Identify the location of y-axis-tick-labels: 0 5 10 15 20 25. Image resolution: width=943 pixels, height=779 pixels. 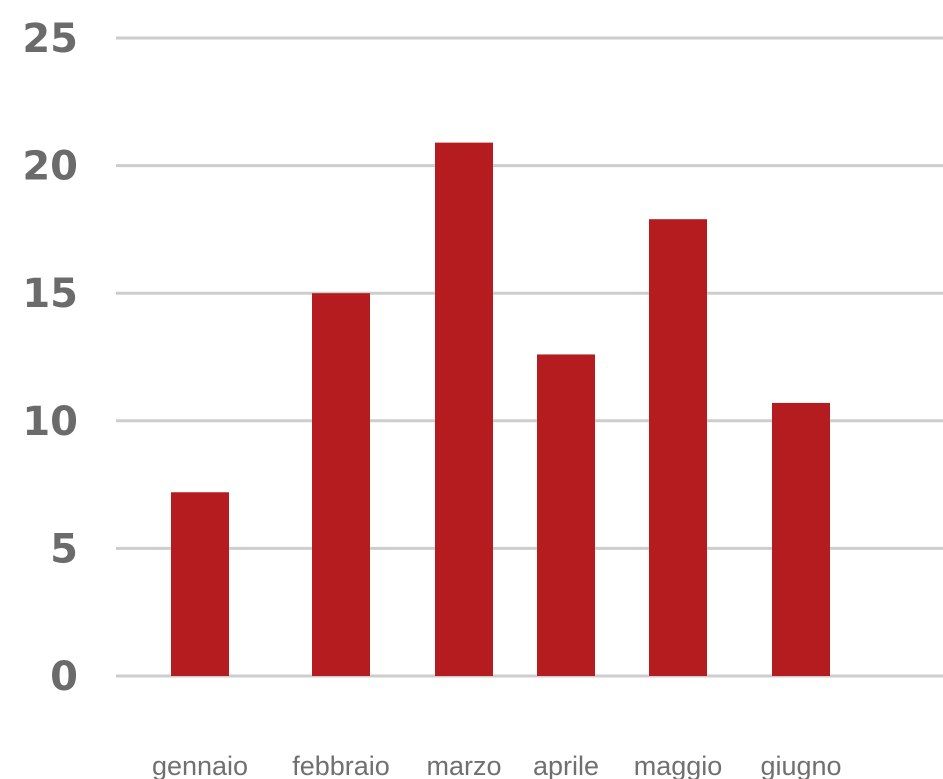
(50, 358).